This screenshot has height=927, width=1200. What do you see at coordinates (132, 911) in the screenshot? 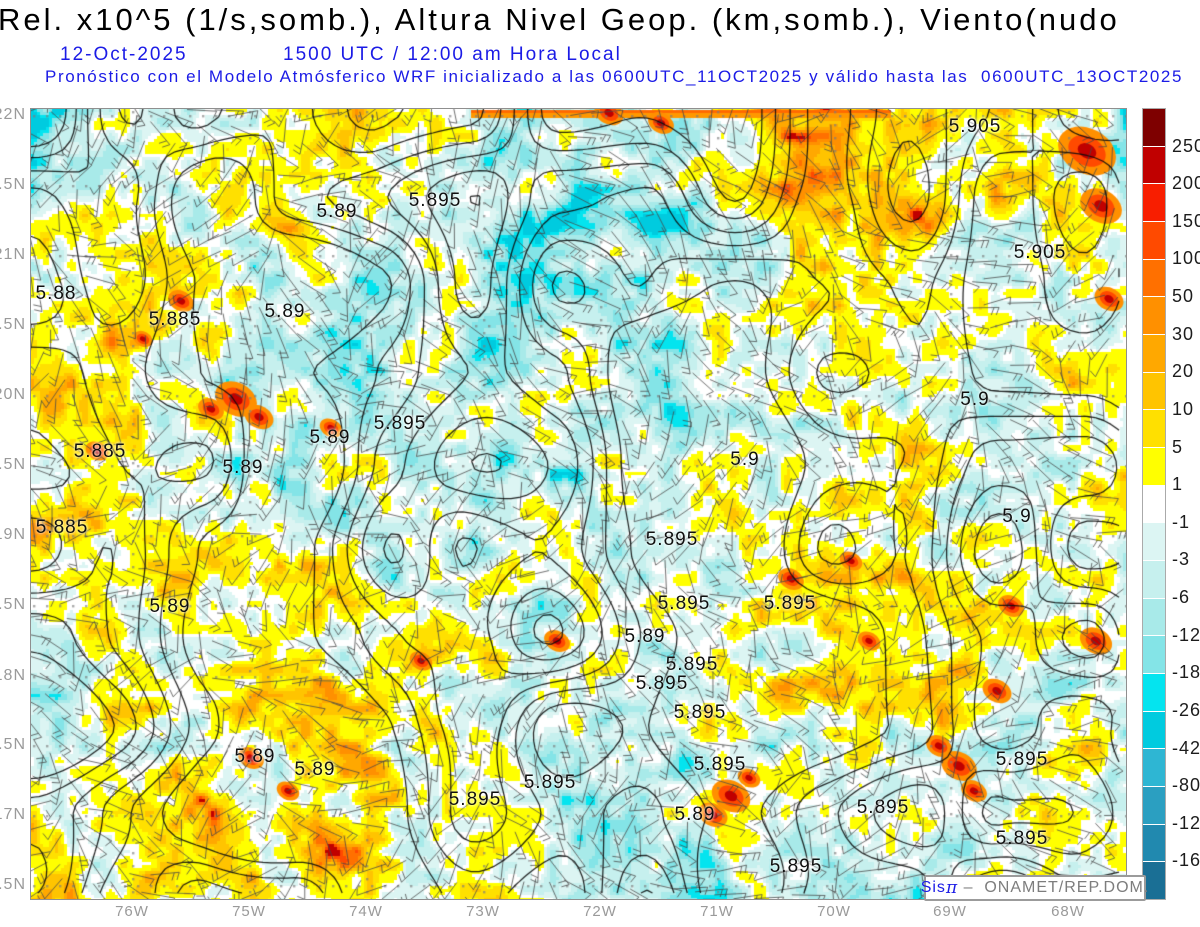
I see `lon-tick-label: 76W` at bounding box center [132, 911].